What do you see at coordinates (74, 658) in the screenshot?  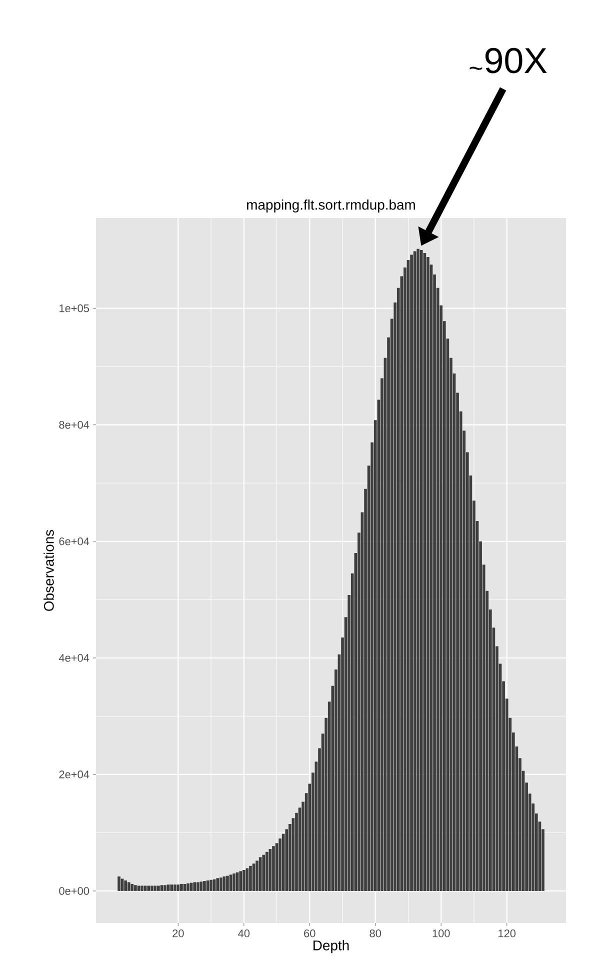 I see `y-tick-label: 4e+04` at bounding box center [74, 658].